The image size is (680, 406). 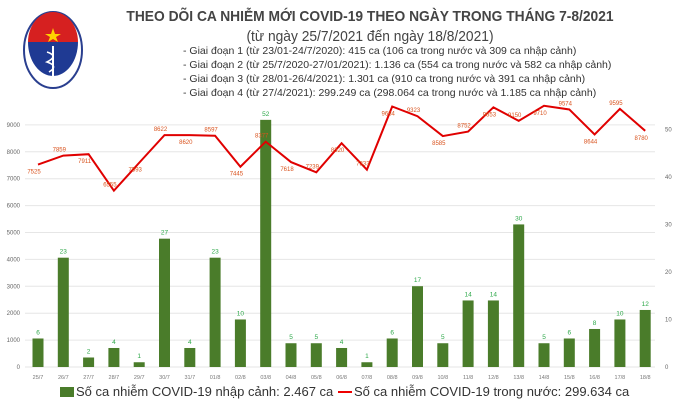 I want to click on line-value-label: 6555, so click(x=110, y=186).